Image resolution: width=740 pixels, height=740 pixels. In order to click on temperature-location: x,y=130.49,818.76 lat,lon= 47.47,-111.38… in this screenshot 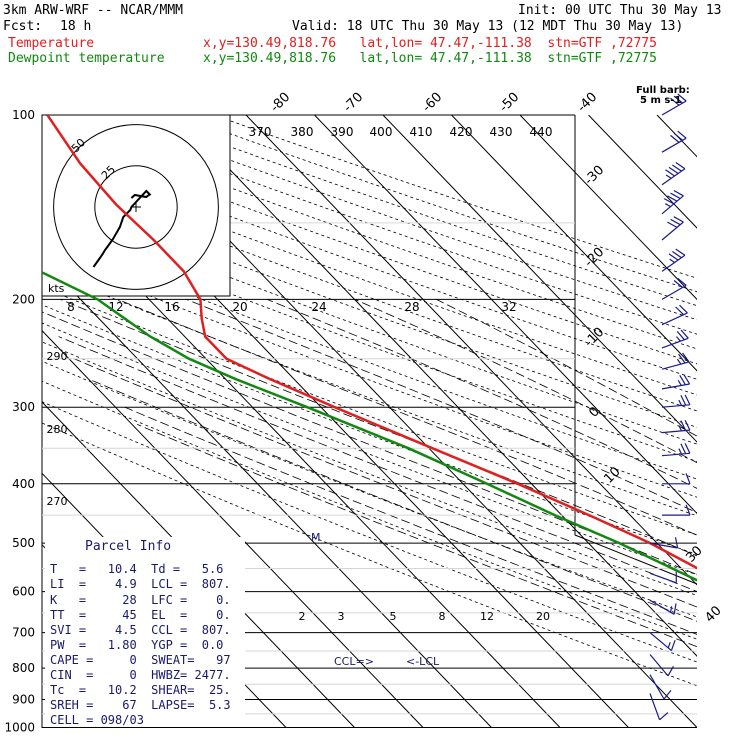, I will do `click(430, 43)`.